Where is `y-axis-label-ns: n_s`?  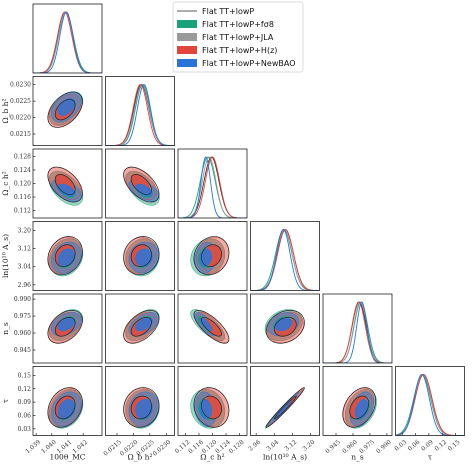
y-axis-label-ns: n_s is located at coordinates (5, 328).